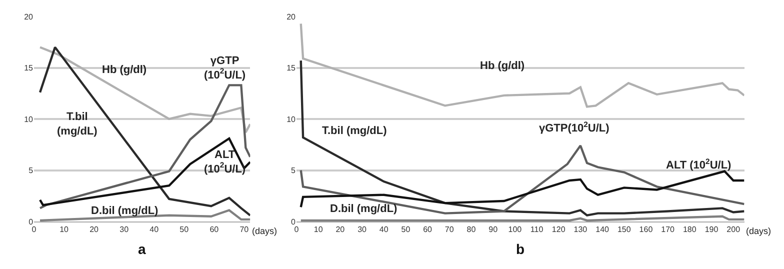 The height and width of the screenshot is (269, 784). What do you see at coordinates (668, 229) in the screenshot?
I see `x-tick-label: 170` at bounding box center [668, 229].